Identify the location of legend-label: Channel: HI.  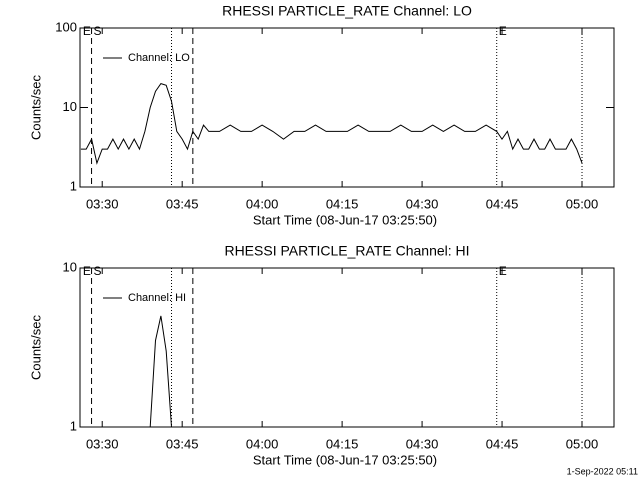
(157, 298).